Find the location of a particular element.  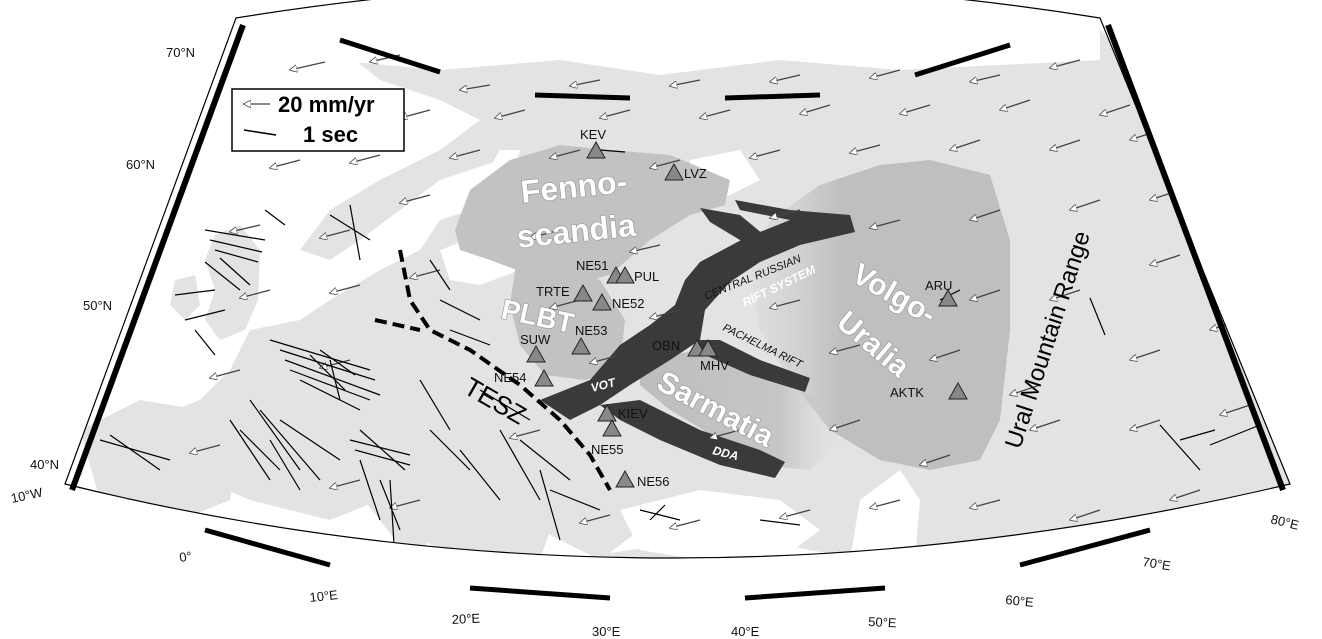

land-italy is located at coordinates (380, 494).